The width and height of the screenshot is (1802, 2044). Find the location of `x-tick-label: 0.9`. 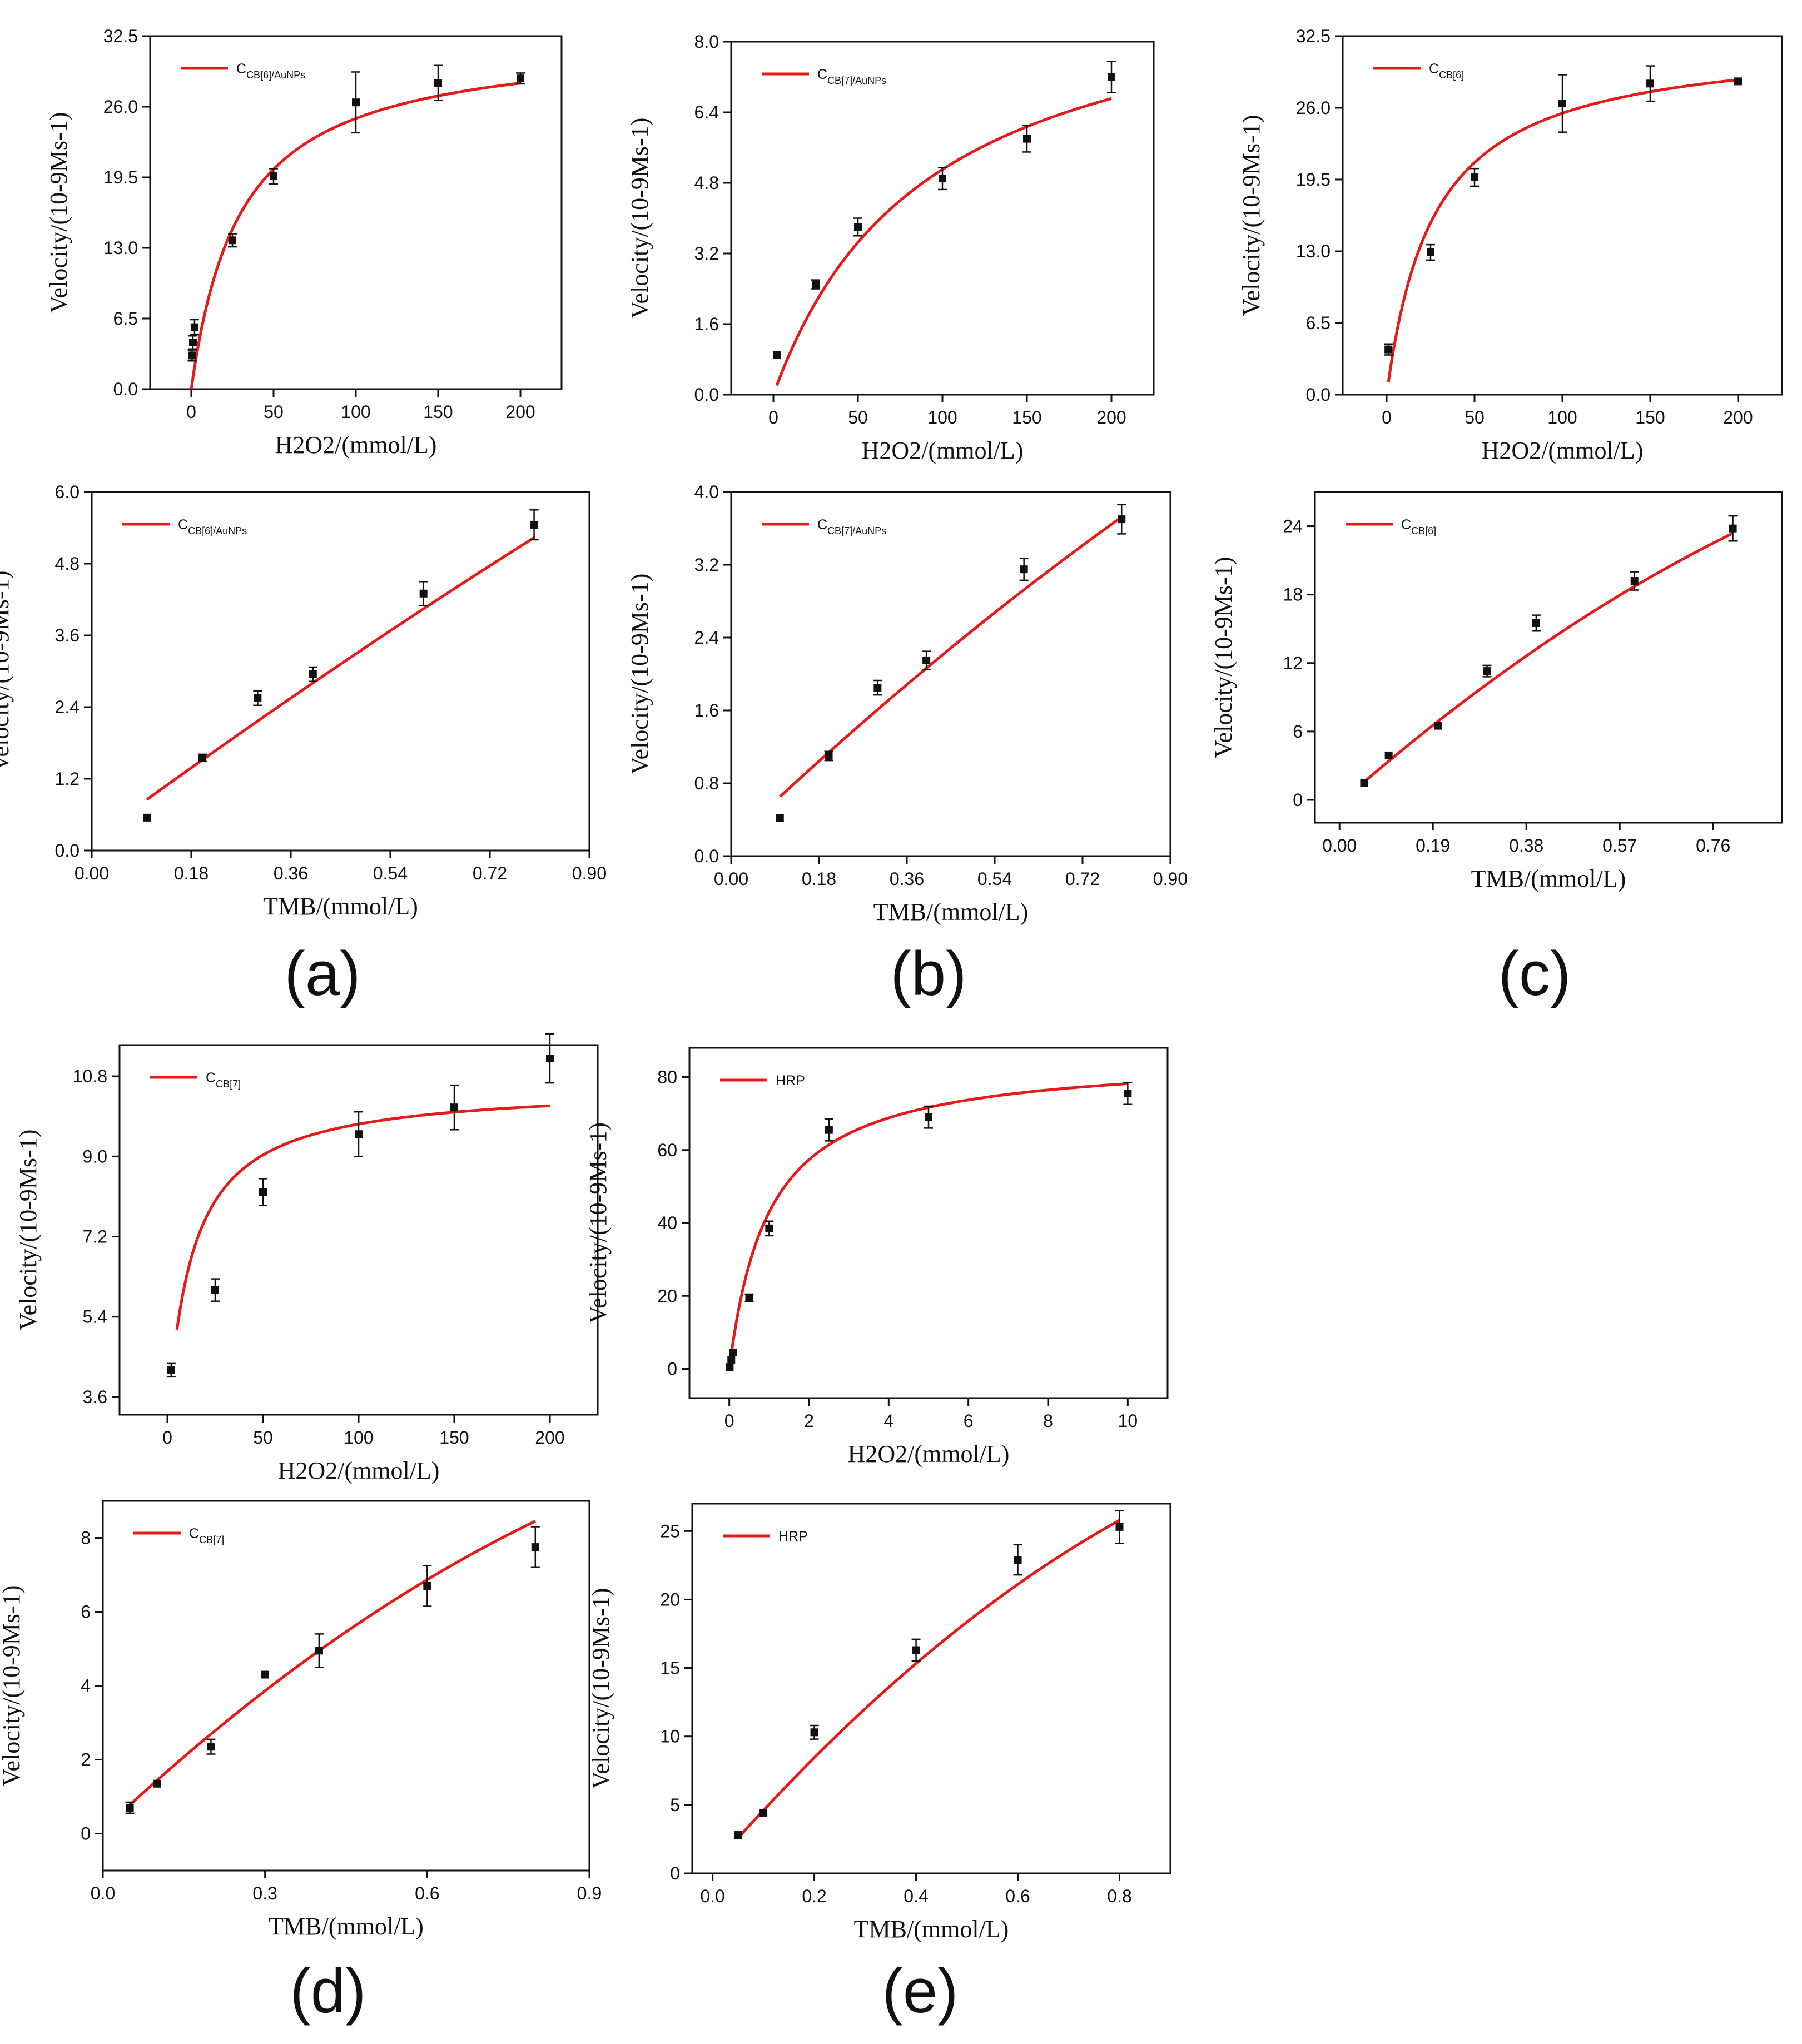

x-tick-label: 0.9 is located at coordinates (589, 1893).